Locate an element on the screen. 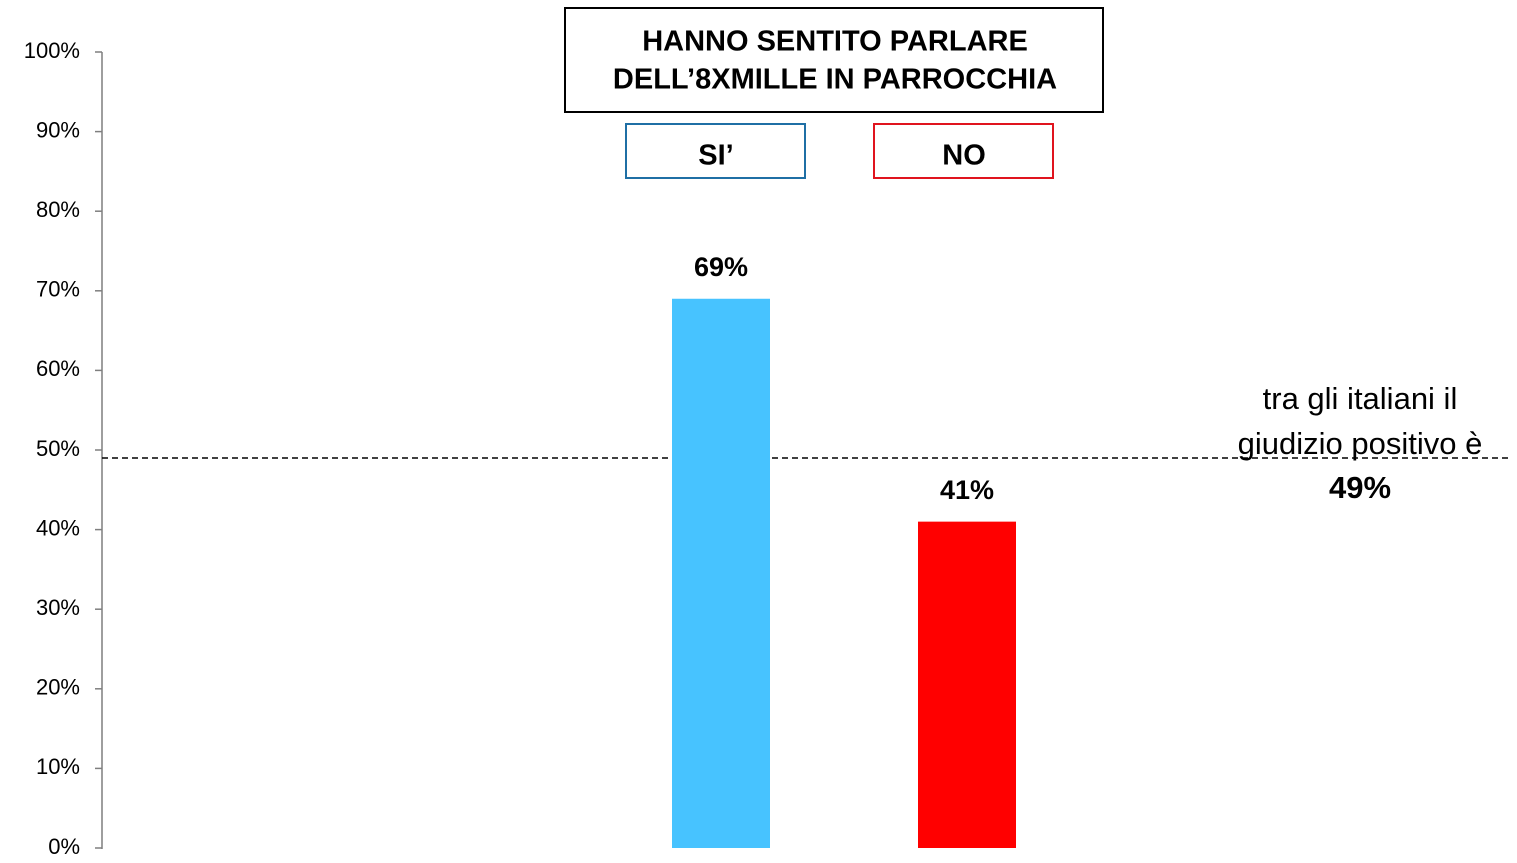 This screenshot has width=1517, height=863. legend-label: NO is located at coordinates (964, 156).